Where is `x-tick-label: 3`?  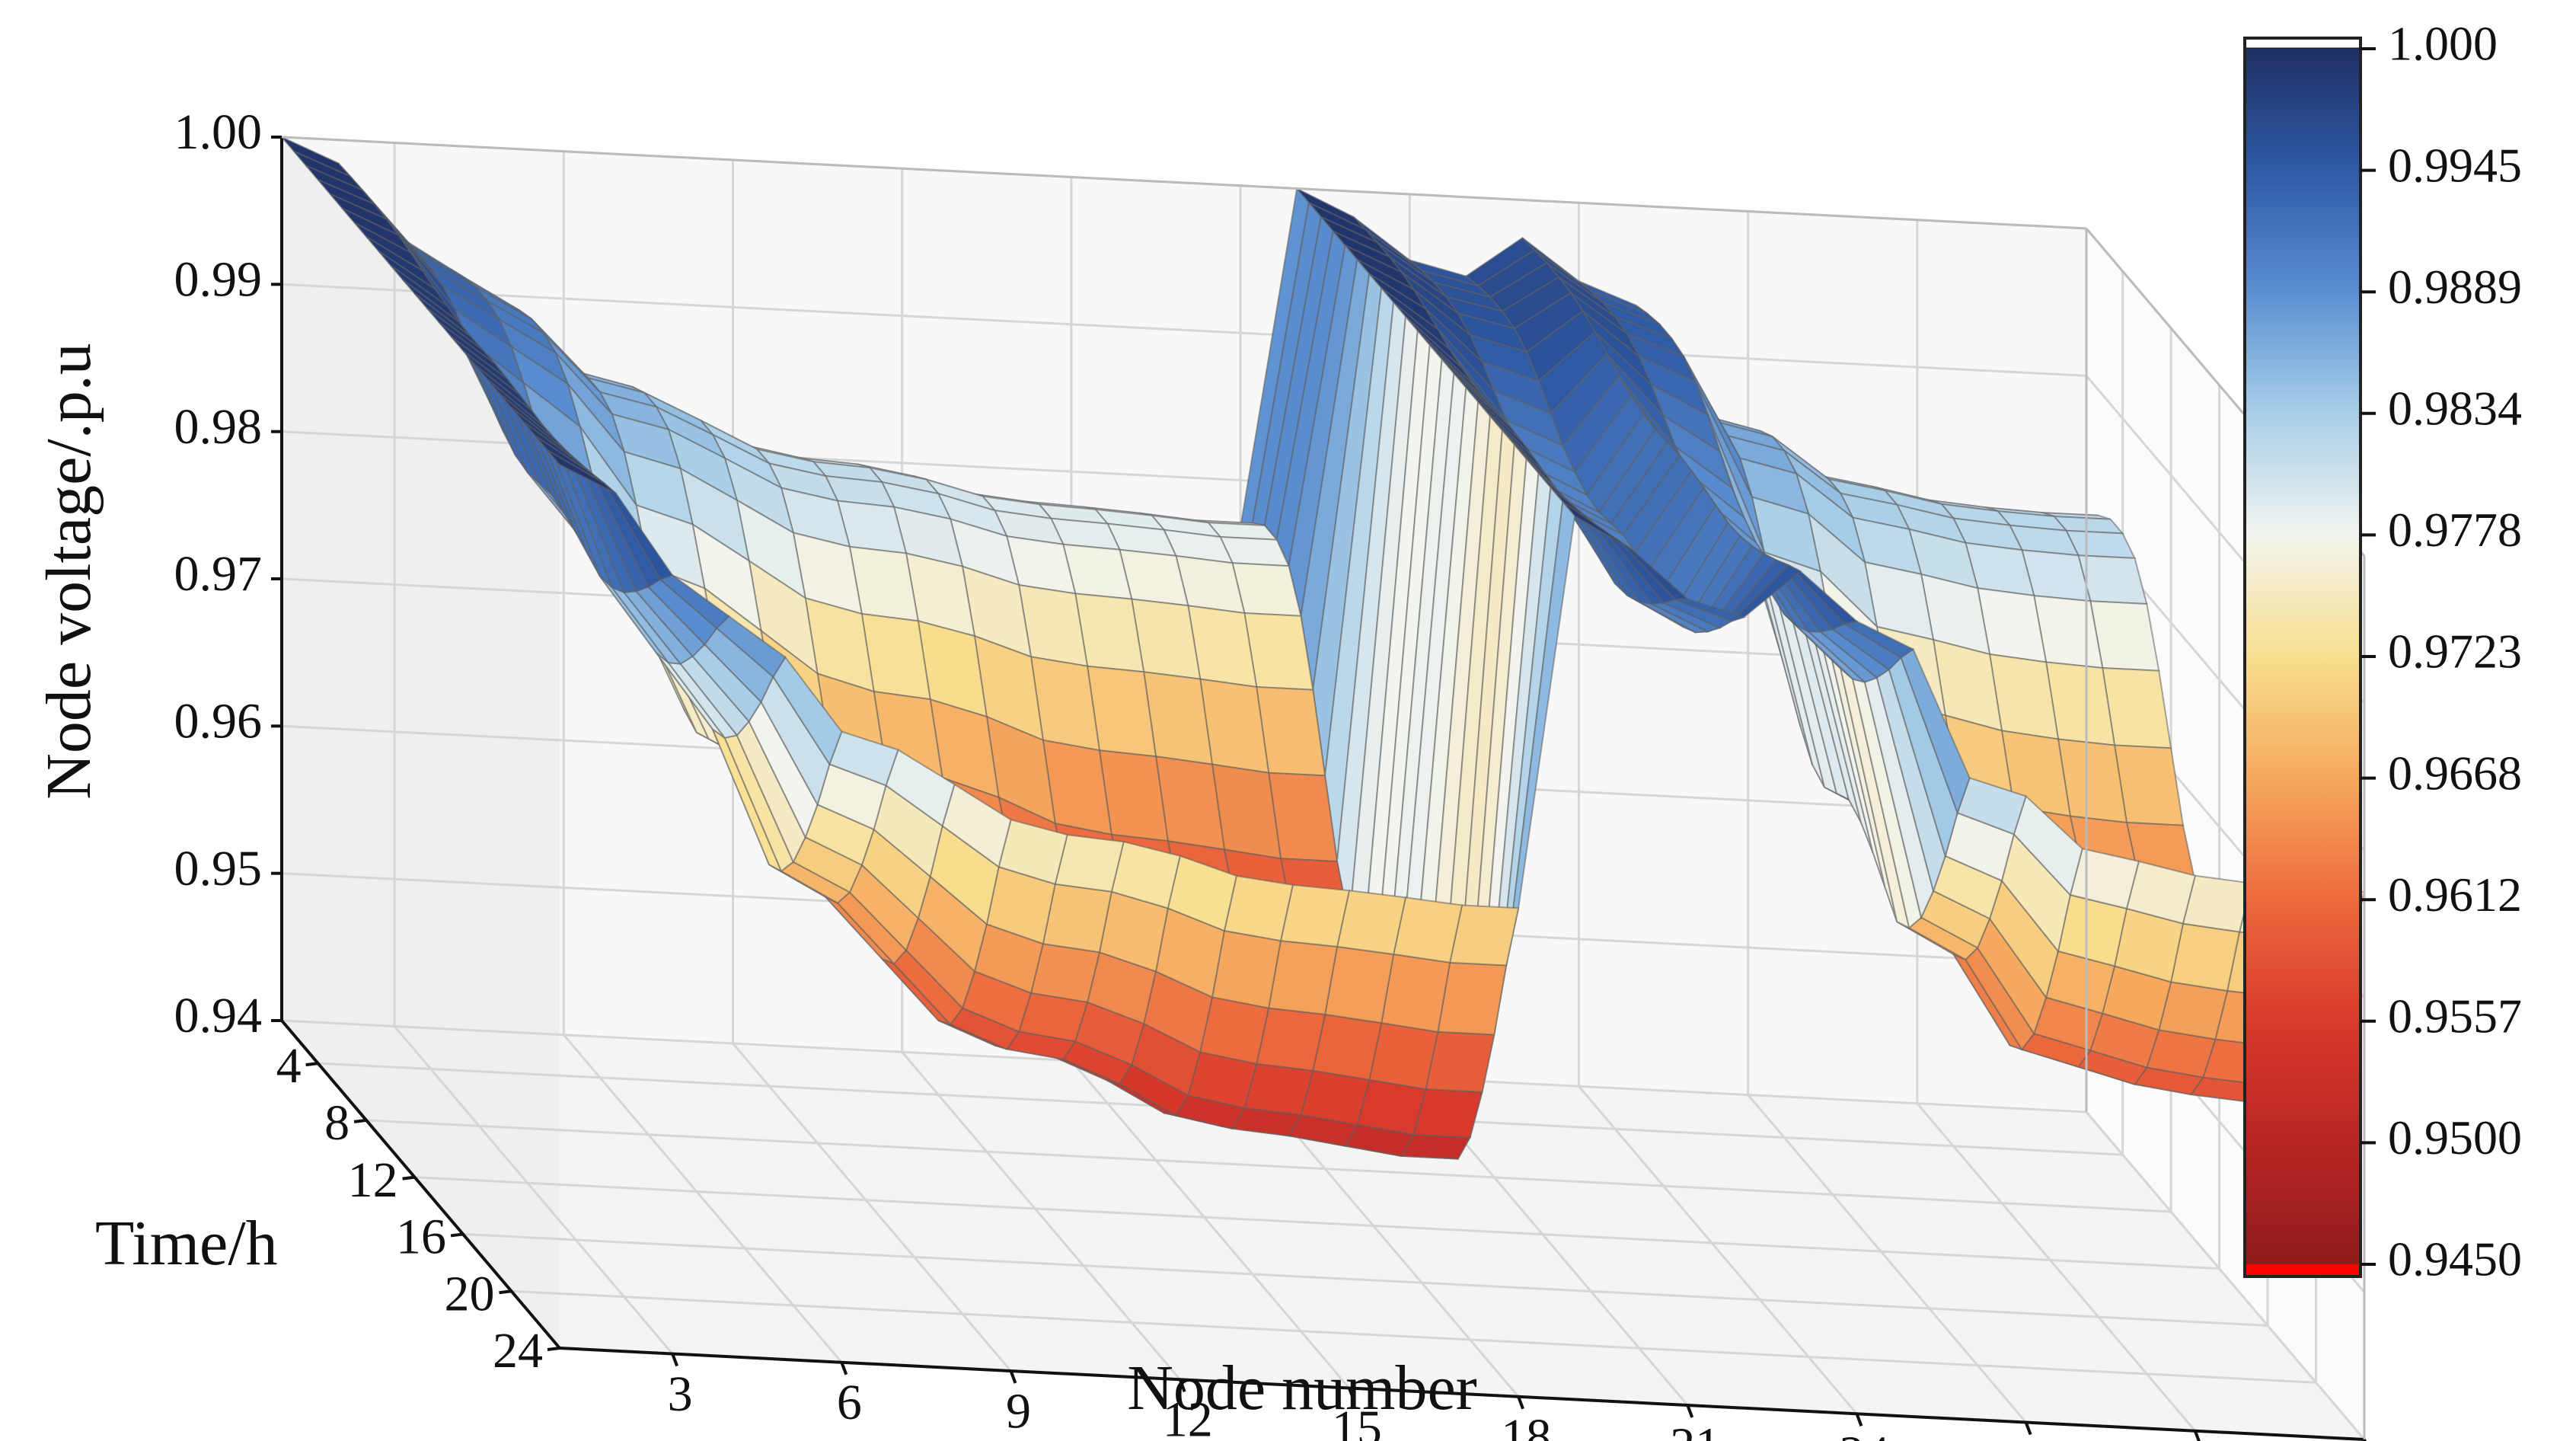 x-tick-label: 3 is located at coordinates (680, 1394).